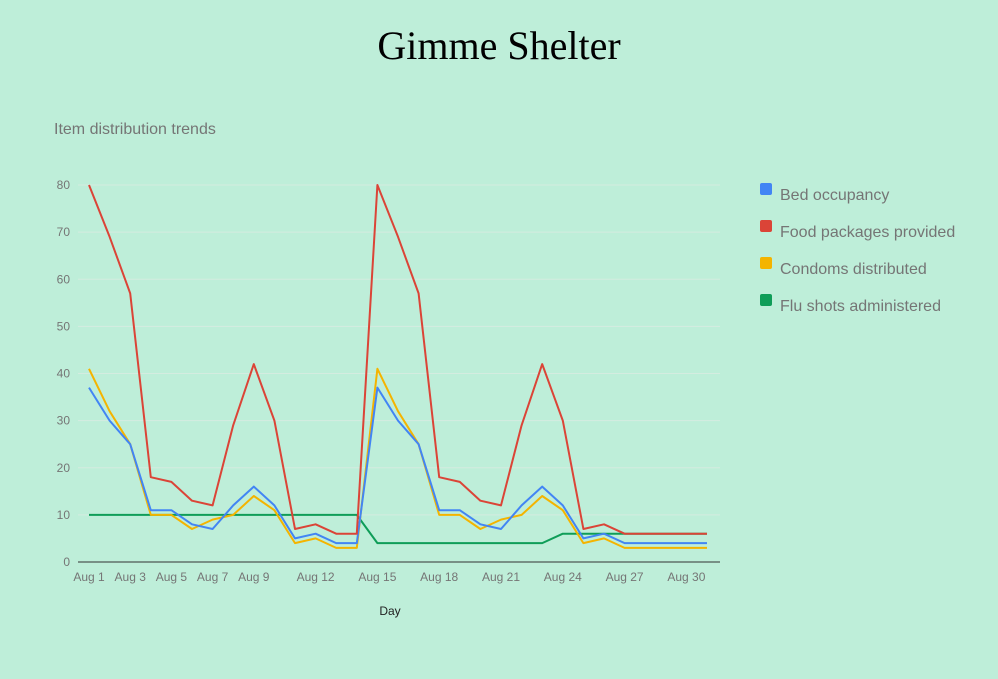 This screenshot has height=679, width=998. What do you see at coordinates (867, 232) in the screenshot?
I see `legend-label: Food packages provided` at bounding box center [867, 232].